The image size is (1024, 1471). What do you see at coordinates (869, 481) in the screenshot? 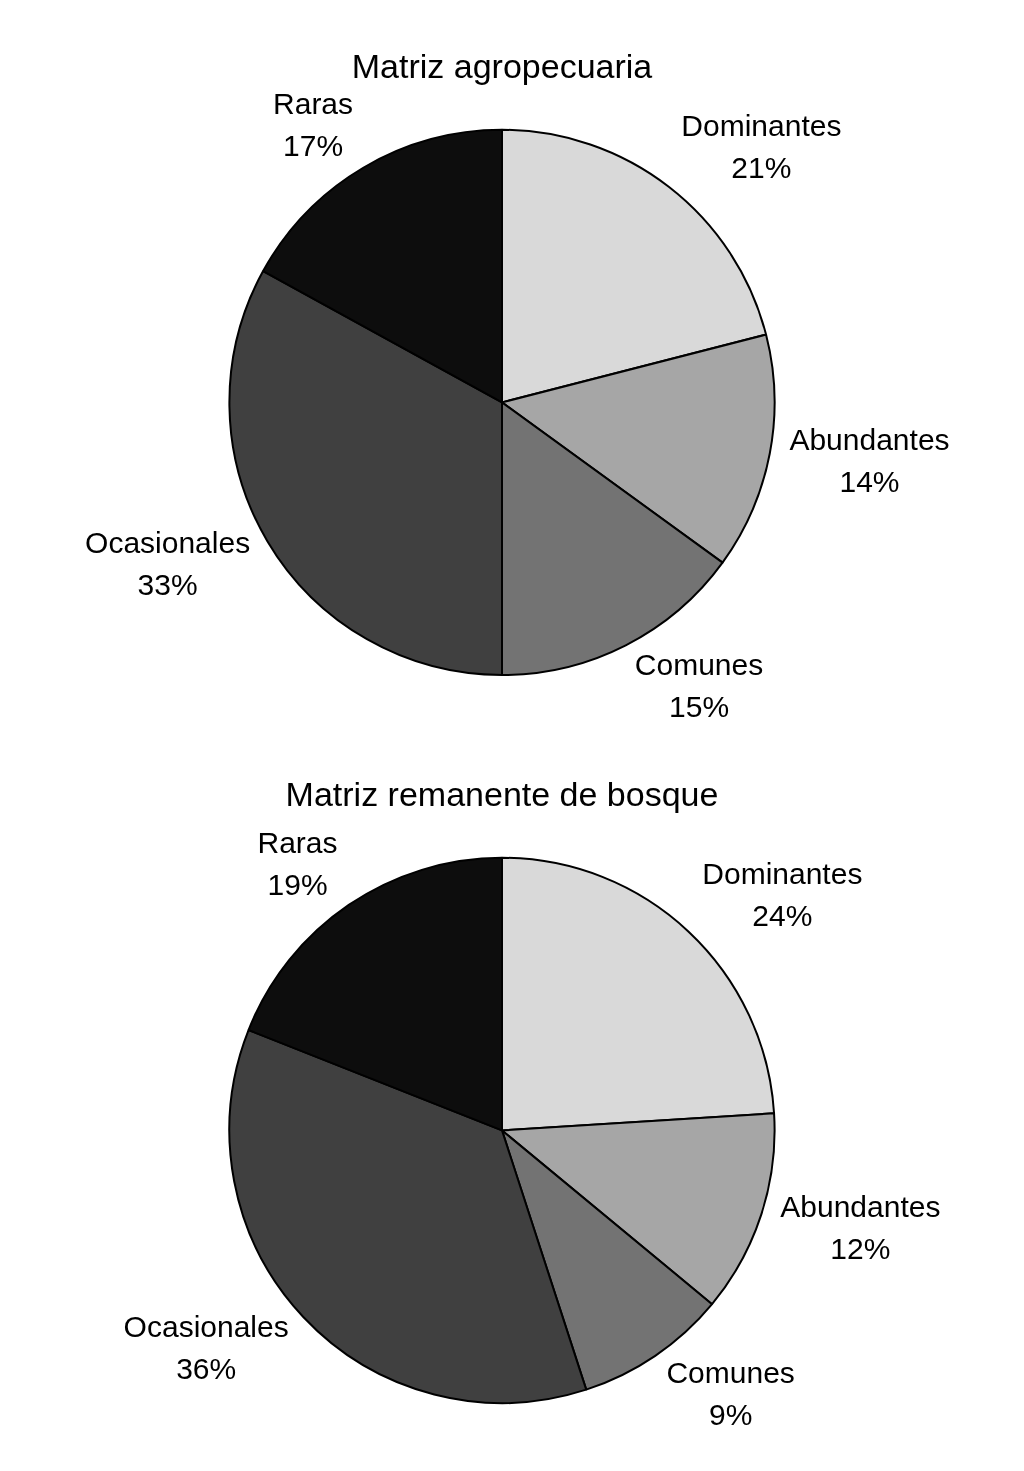
I see `data-label: 14%` at bounding box center [869, 481].